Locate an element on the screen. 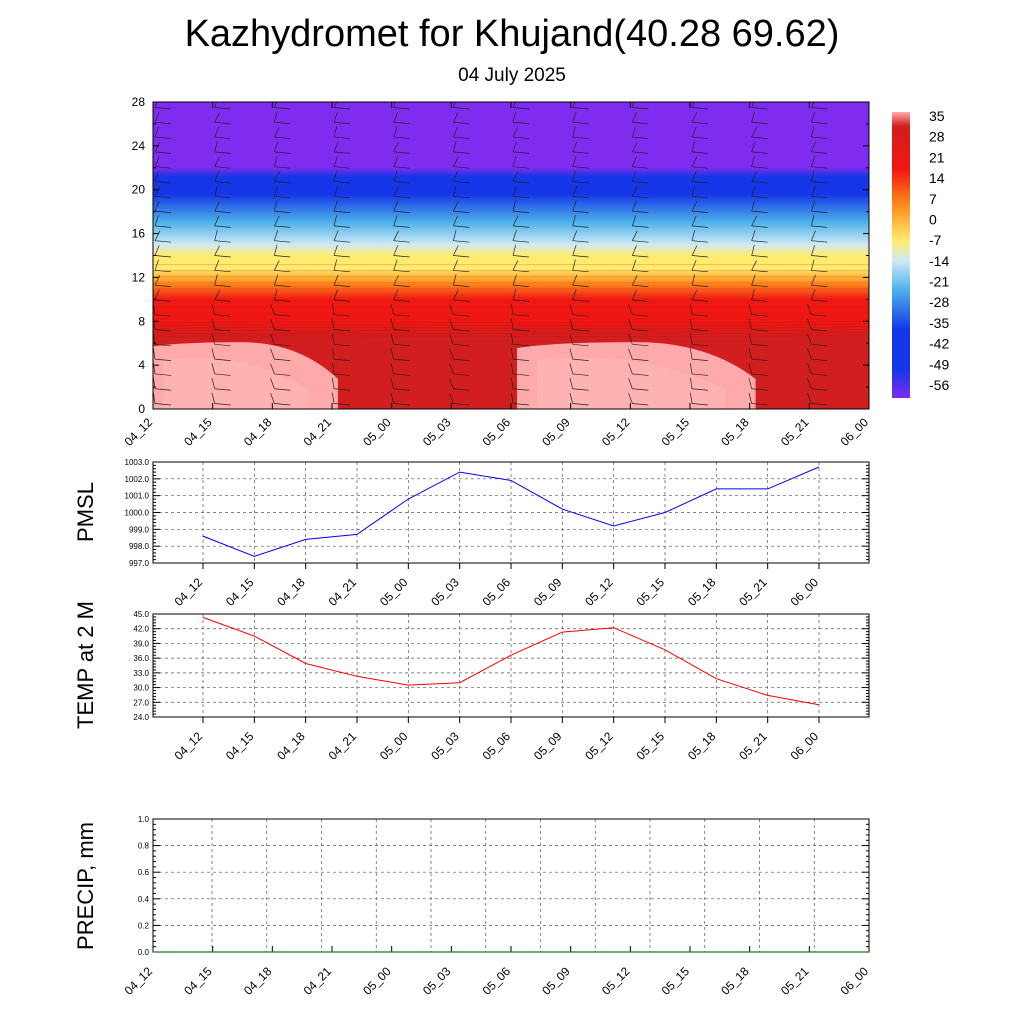  colorbar-label: -42 is located at coordinates (939, 344).